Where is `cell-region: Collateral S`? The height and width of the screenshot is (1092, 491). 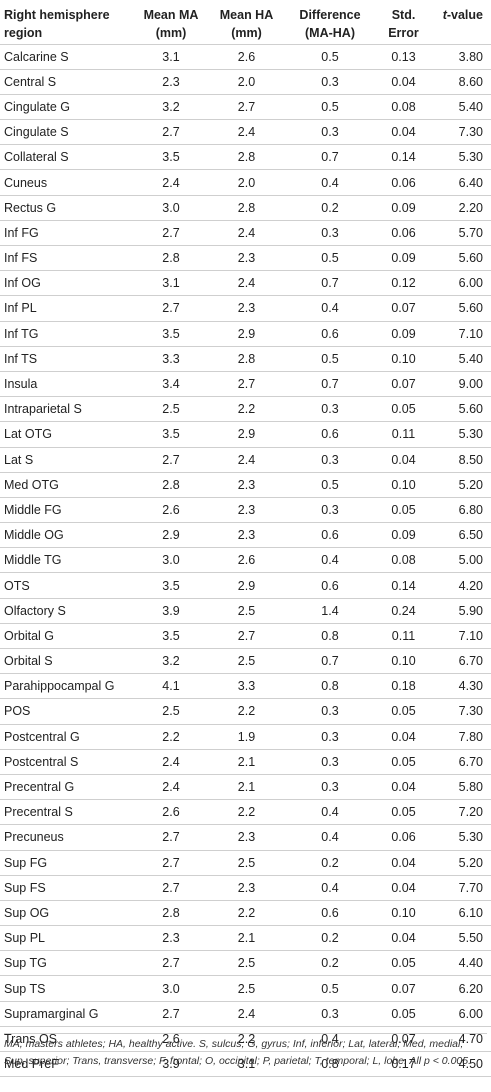 cell-region: Collateral S is located at coordinates (36, 157).